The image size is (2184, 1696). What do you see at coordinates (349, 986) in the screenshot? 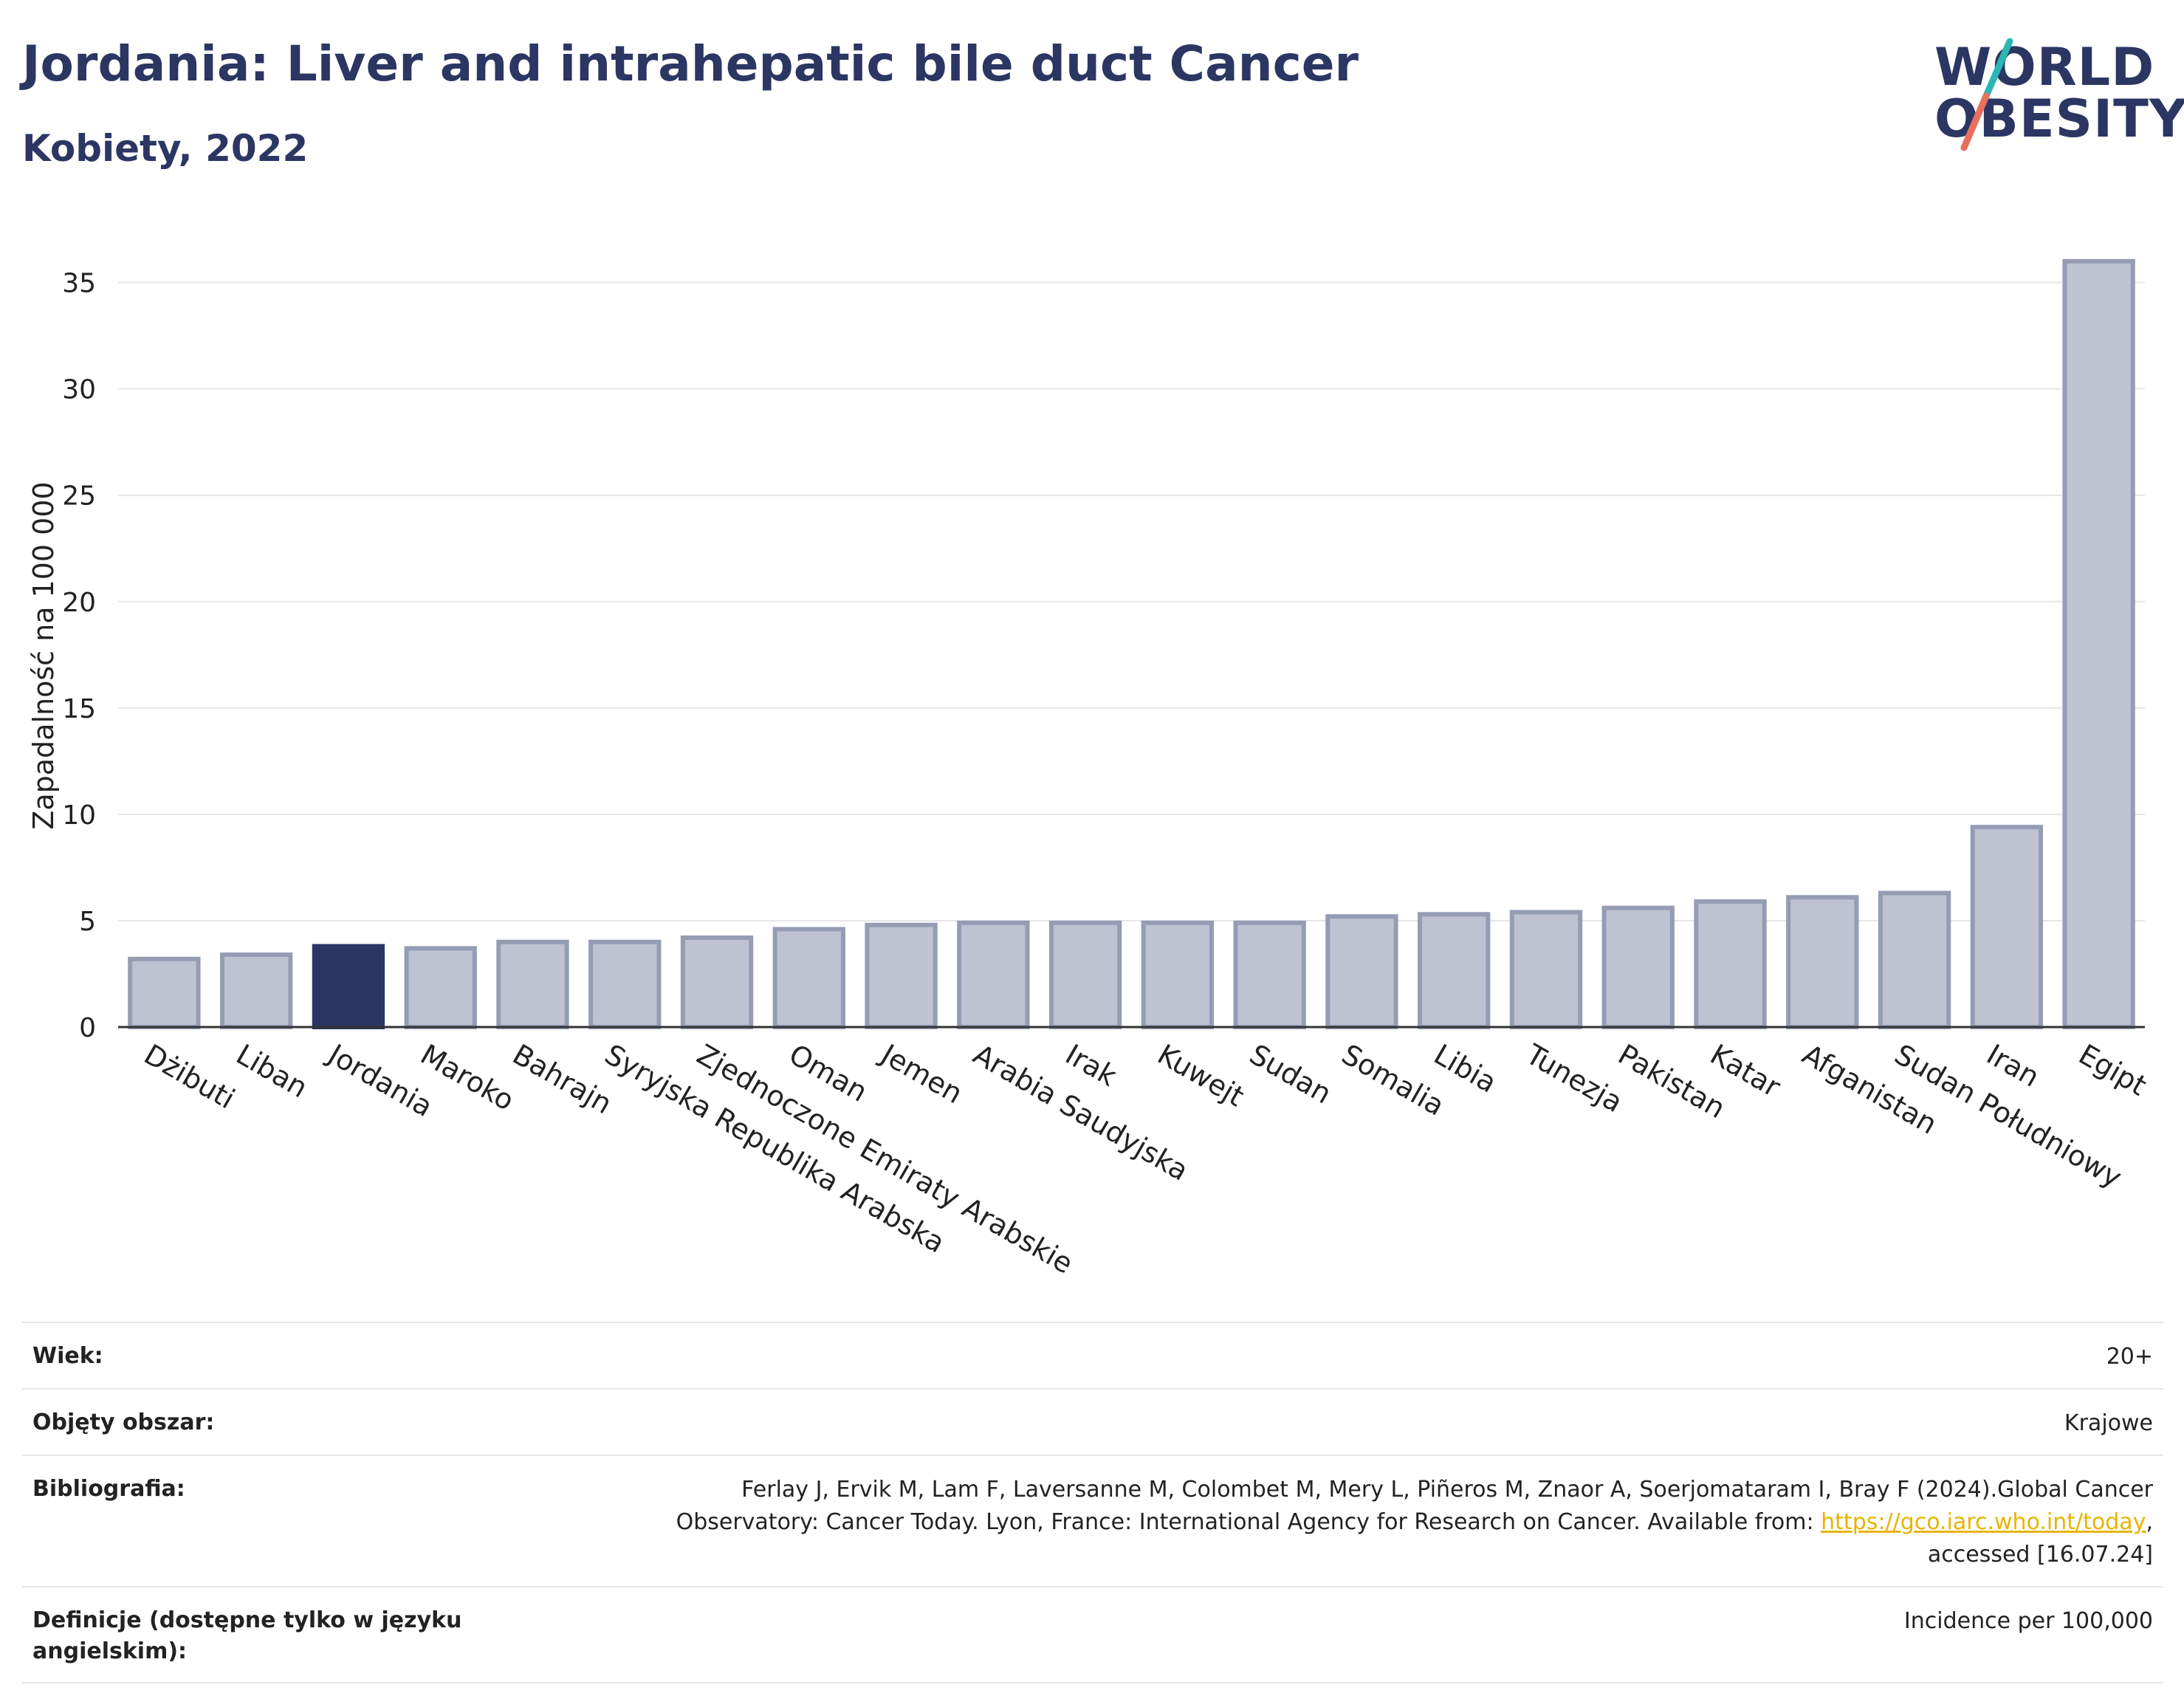
I see `bar-jordania` at bounding box center [349, 986].